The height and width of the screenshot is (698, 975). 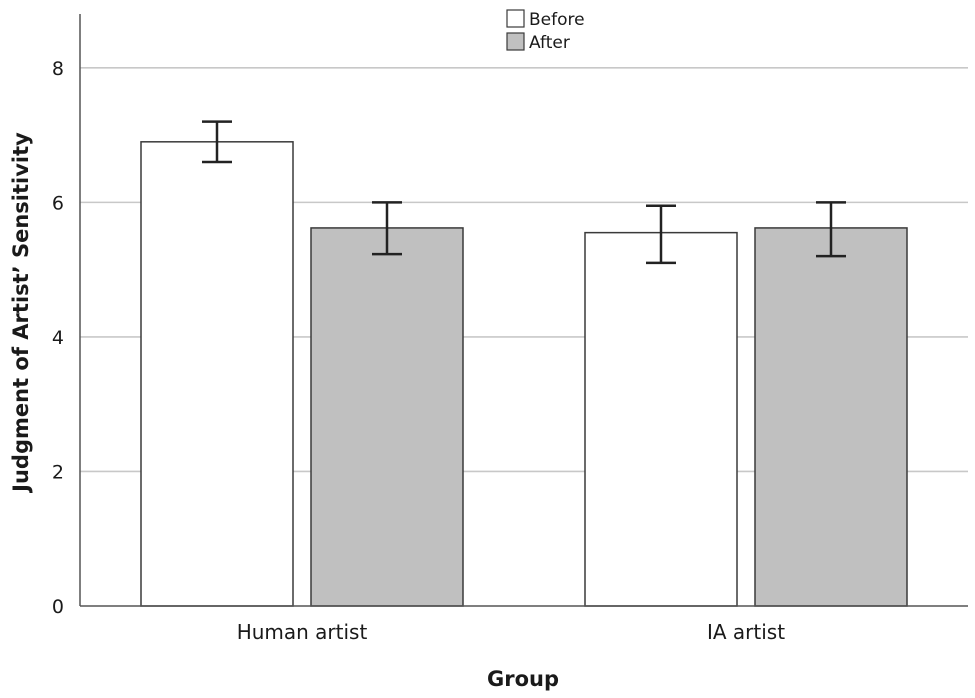 I want to click on y-axis-title: Judgment of Artist’ Sensitivity, so click(x=21, y=313).